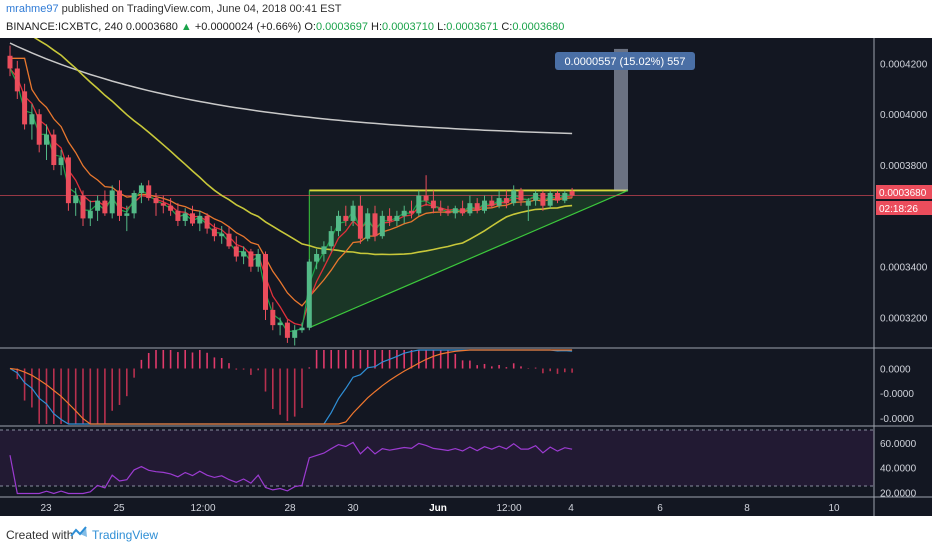  I want to click on price-tick-label: 0.0003800, so click(904, 166).